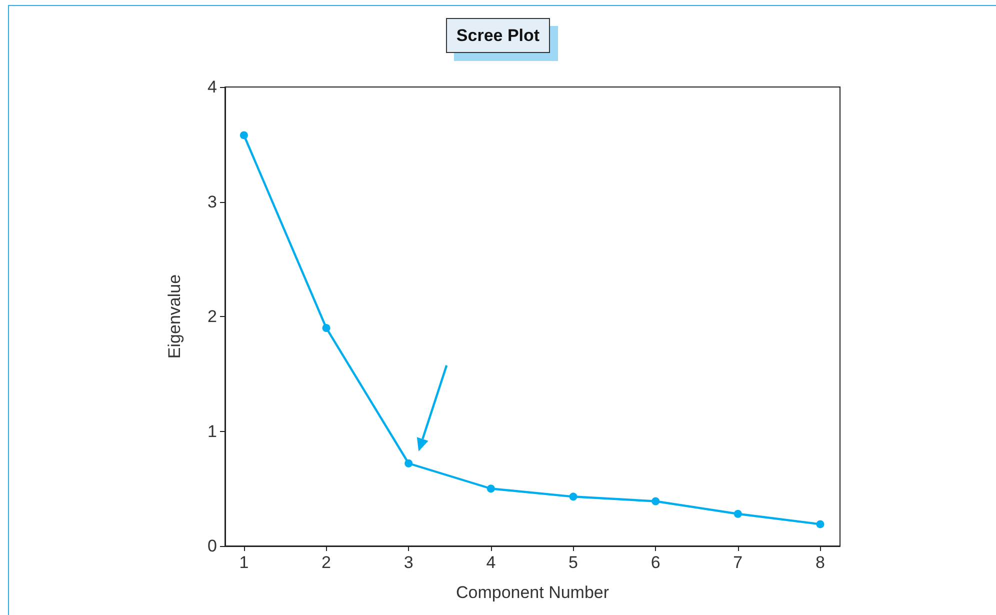 Image resolution: width=996 pixels, height=615 pixels. I want to click on x-tick-label: 5, so click(573, 562).